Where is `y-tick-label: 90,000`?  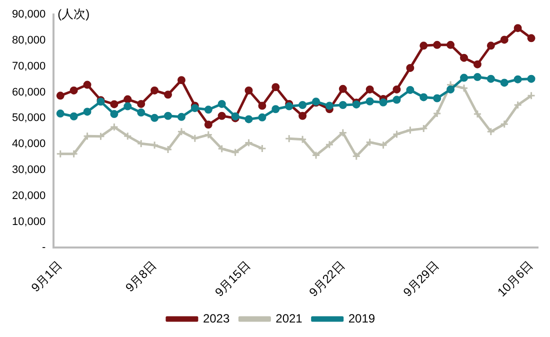 y-tick-label: 90,000 is located at coordinates (29, 14).